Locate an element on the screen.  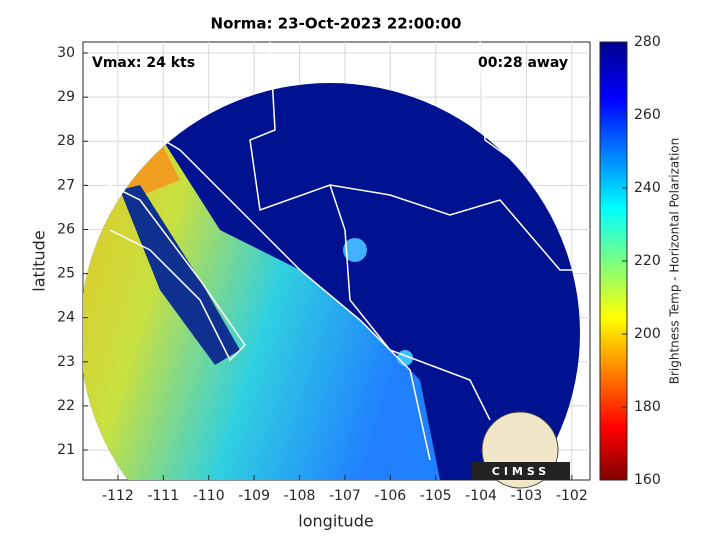
x-tick-label: -107 is located at coordinates (345, 496).